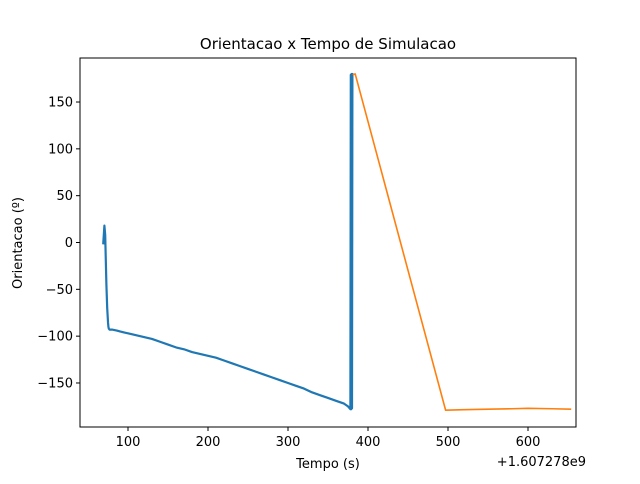 This screenshot has height=484, width=640. What do you see at coordinates (64, 196) in the screenshot?
I see `y-tick-label: 50` at bounding box center [64, 196].